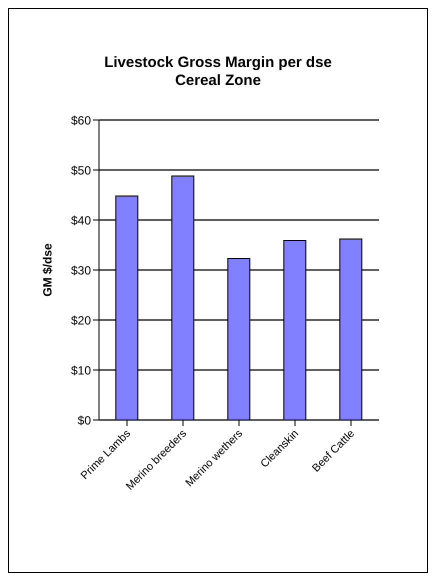  What do you see at coordinates (81, 120) in the screenshot?
I see `y-tick-label: $60` at bounding box center [81, 120].